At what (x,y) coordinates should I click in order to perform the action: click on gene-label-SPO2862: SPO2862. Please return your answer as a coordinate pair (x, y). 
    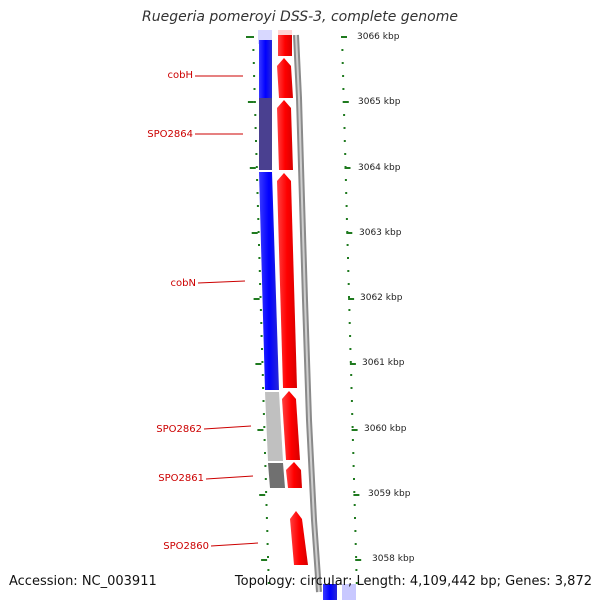
    Looking at the image, I should click on (179, 429).